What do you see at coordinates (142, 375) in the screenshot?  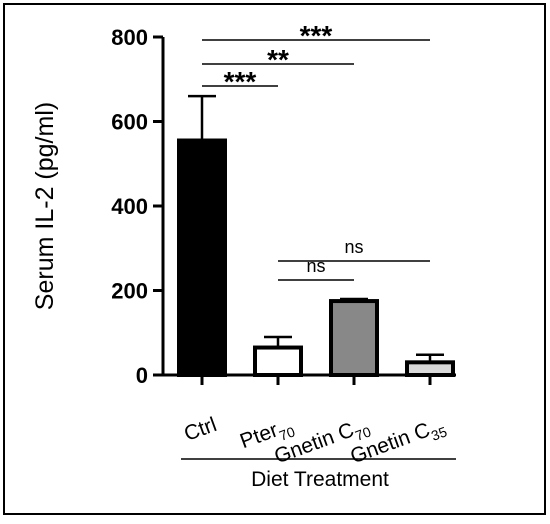 I see `y-tick-label: 0` at bounding box center [142, 375].